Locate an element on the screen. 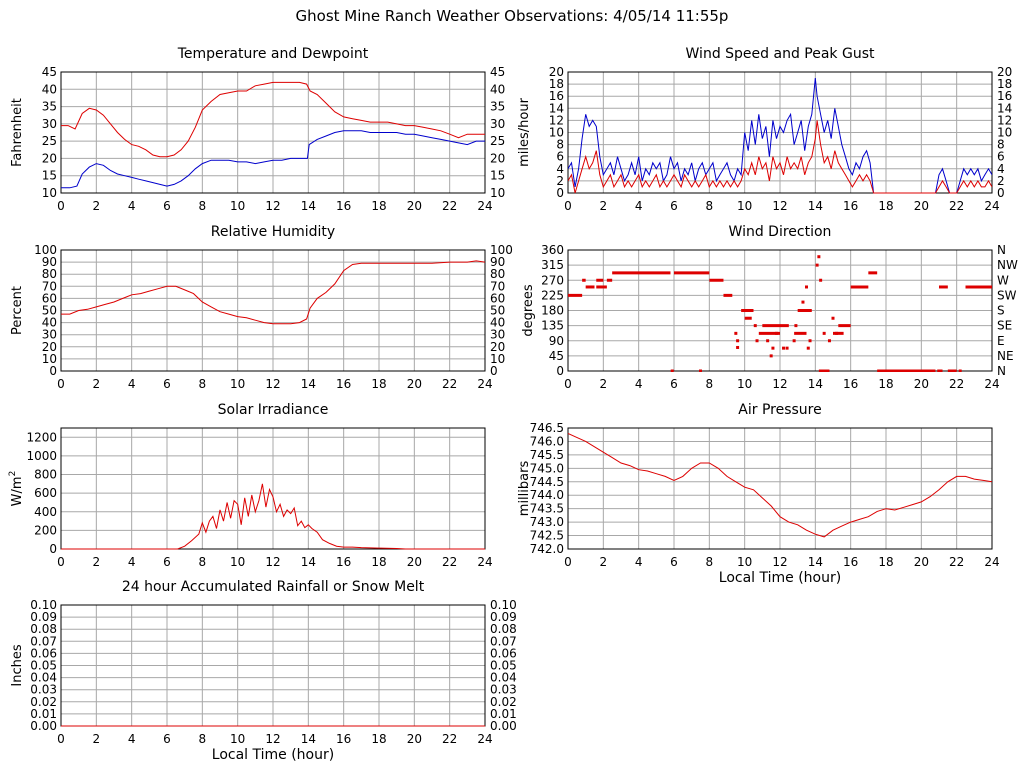 The width and height of the screenshot is (1024, 768). y-tick-label: 50 is located at coordinates (49, 311).